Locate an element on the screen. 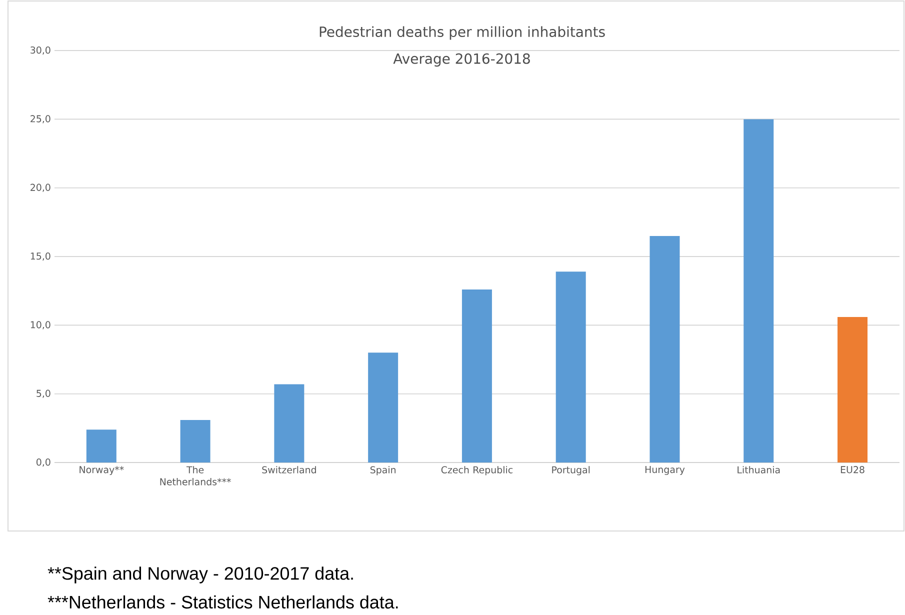 This screenshot has width=905, height=615. x-tick-label: Norway** is located at coordinates (102, 471).